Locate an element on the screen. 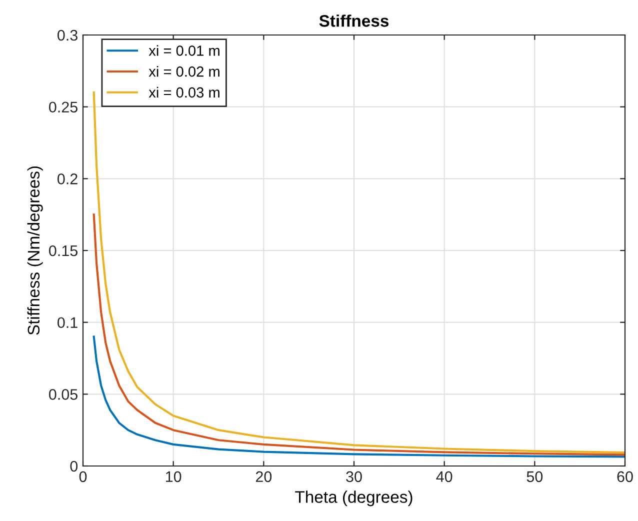 Image resolution: width=638 pixels, height=521 pixels. y-tick-label: 0 is located at coordinates (74, 466).